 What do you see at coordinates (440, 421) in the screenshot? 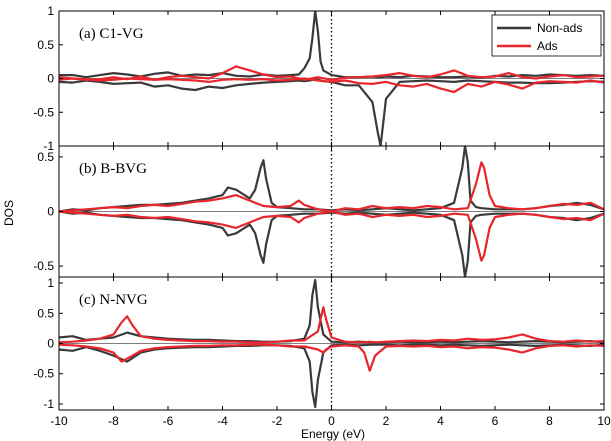
I see `x-tick-label: 4` at bounding box center [440, 421].